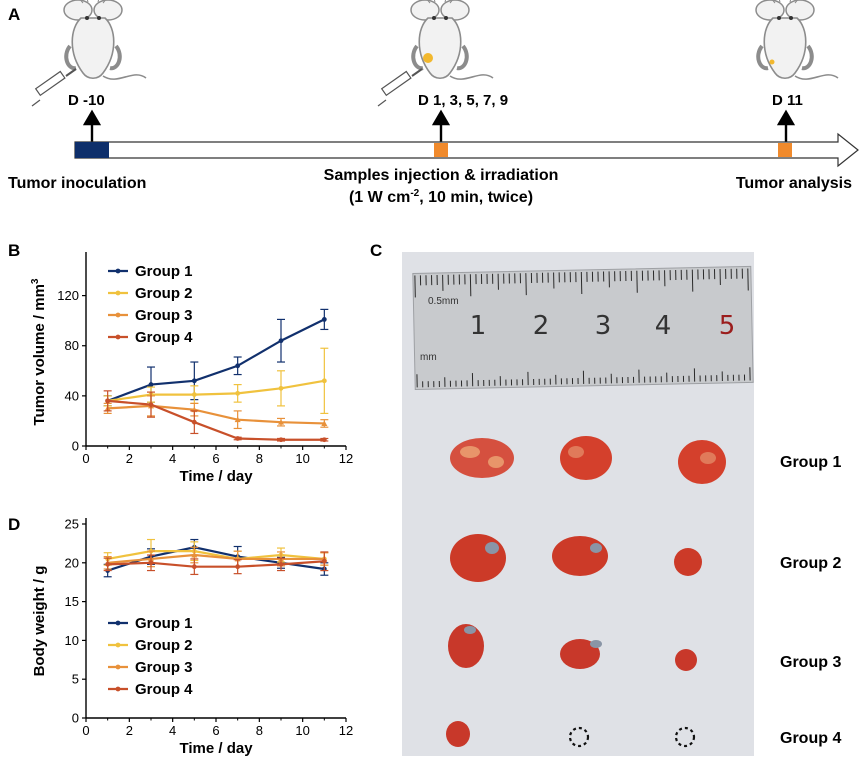  I want to click on chart-b-legend-label-1: Group 1, so click(164, 271).